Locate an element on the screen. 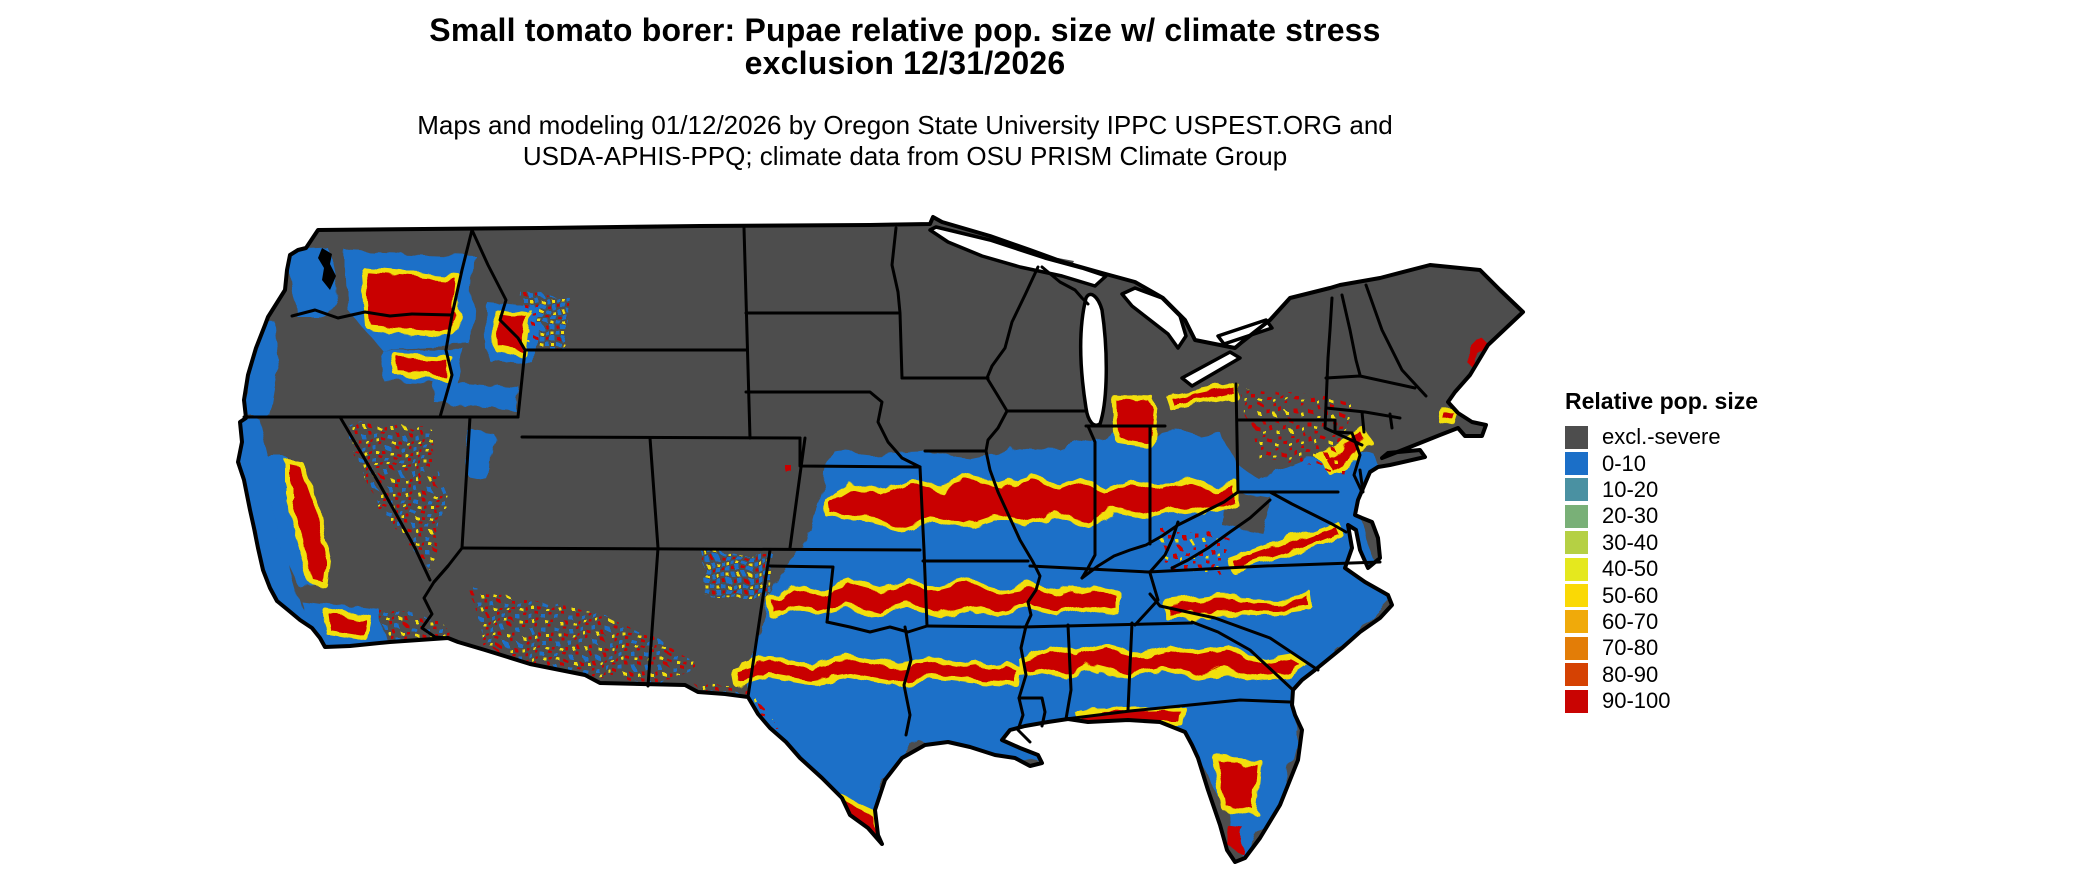 Image resolution: width=2100 pixels, height=892 pixels. legend-item-label: 50-60 is located at coordinates (1630, 595).